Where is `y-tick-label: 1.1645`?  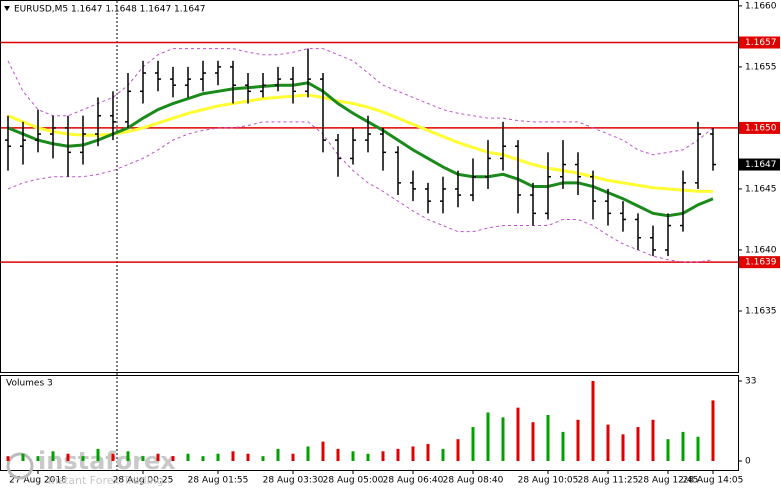 y-tick-label: 1.1645 is located at coordinates (761, 189).